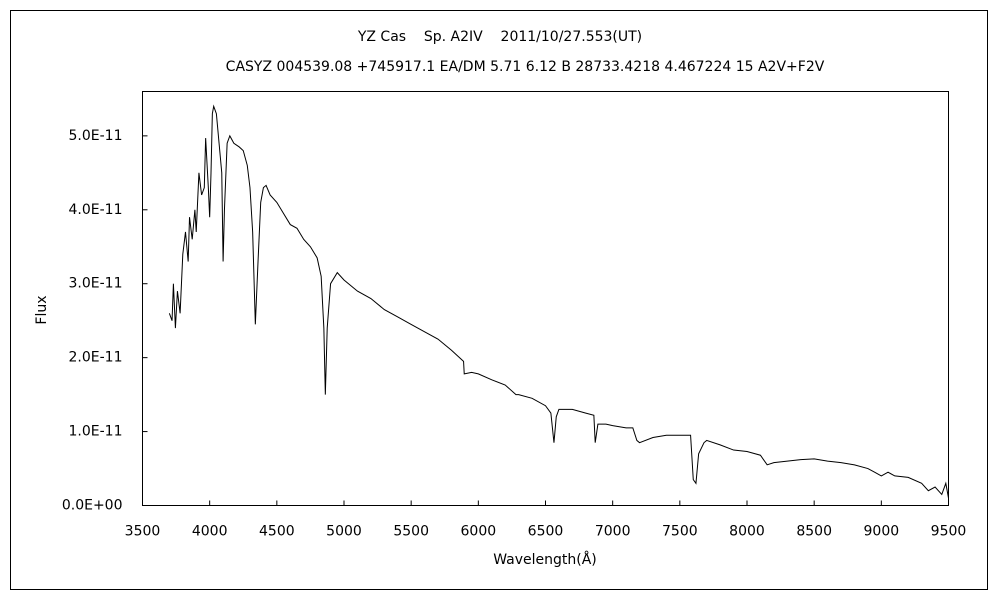  I want to click on x-tick-label: 8000, so click(747, 532).